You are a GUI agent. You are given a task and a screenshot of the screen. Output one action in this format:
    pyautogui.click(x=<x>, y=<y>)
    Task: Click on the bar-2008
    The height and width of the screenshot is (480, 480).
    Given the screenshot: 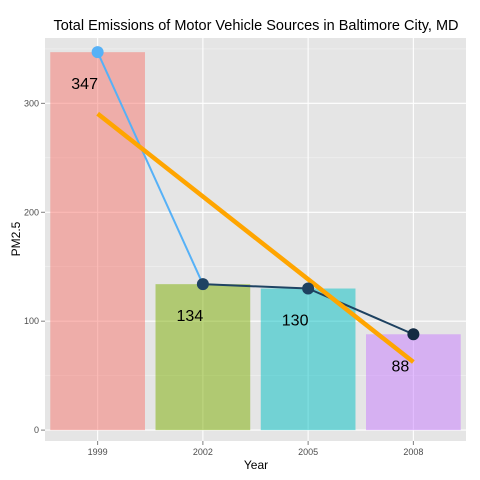 What is the action you would take?
    pyautogui.click(x=413, y=382)
    